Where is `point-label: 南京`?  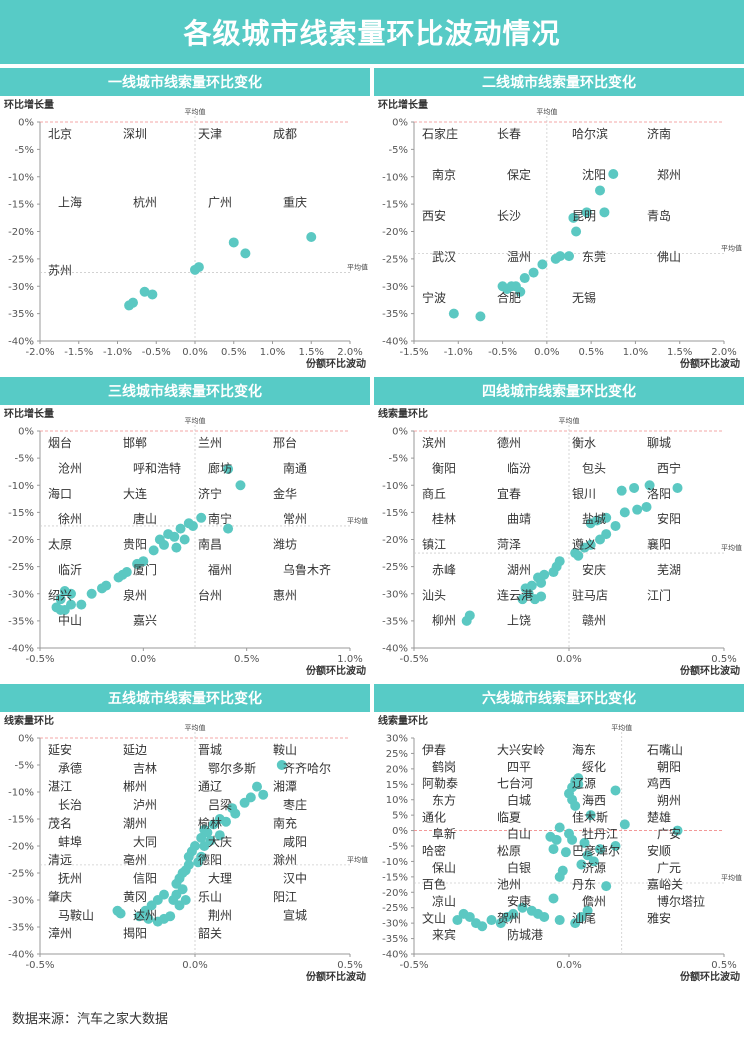
point-label: 南京 is located at coordinates (444, 174).